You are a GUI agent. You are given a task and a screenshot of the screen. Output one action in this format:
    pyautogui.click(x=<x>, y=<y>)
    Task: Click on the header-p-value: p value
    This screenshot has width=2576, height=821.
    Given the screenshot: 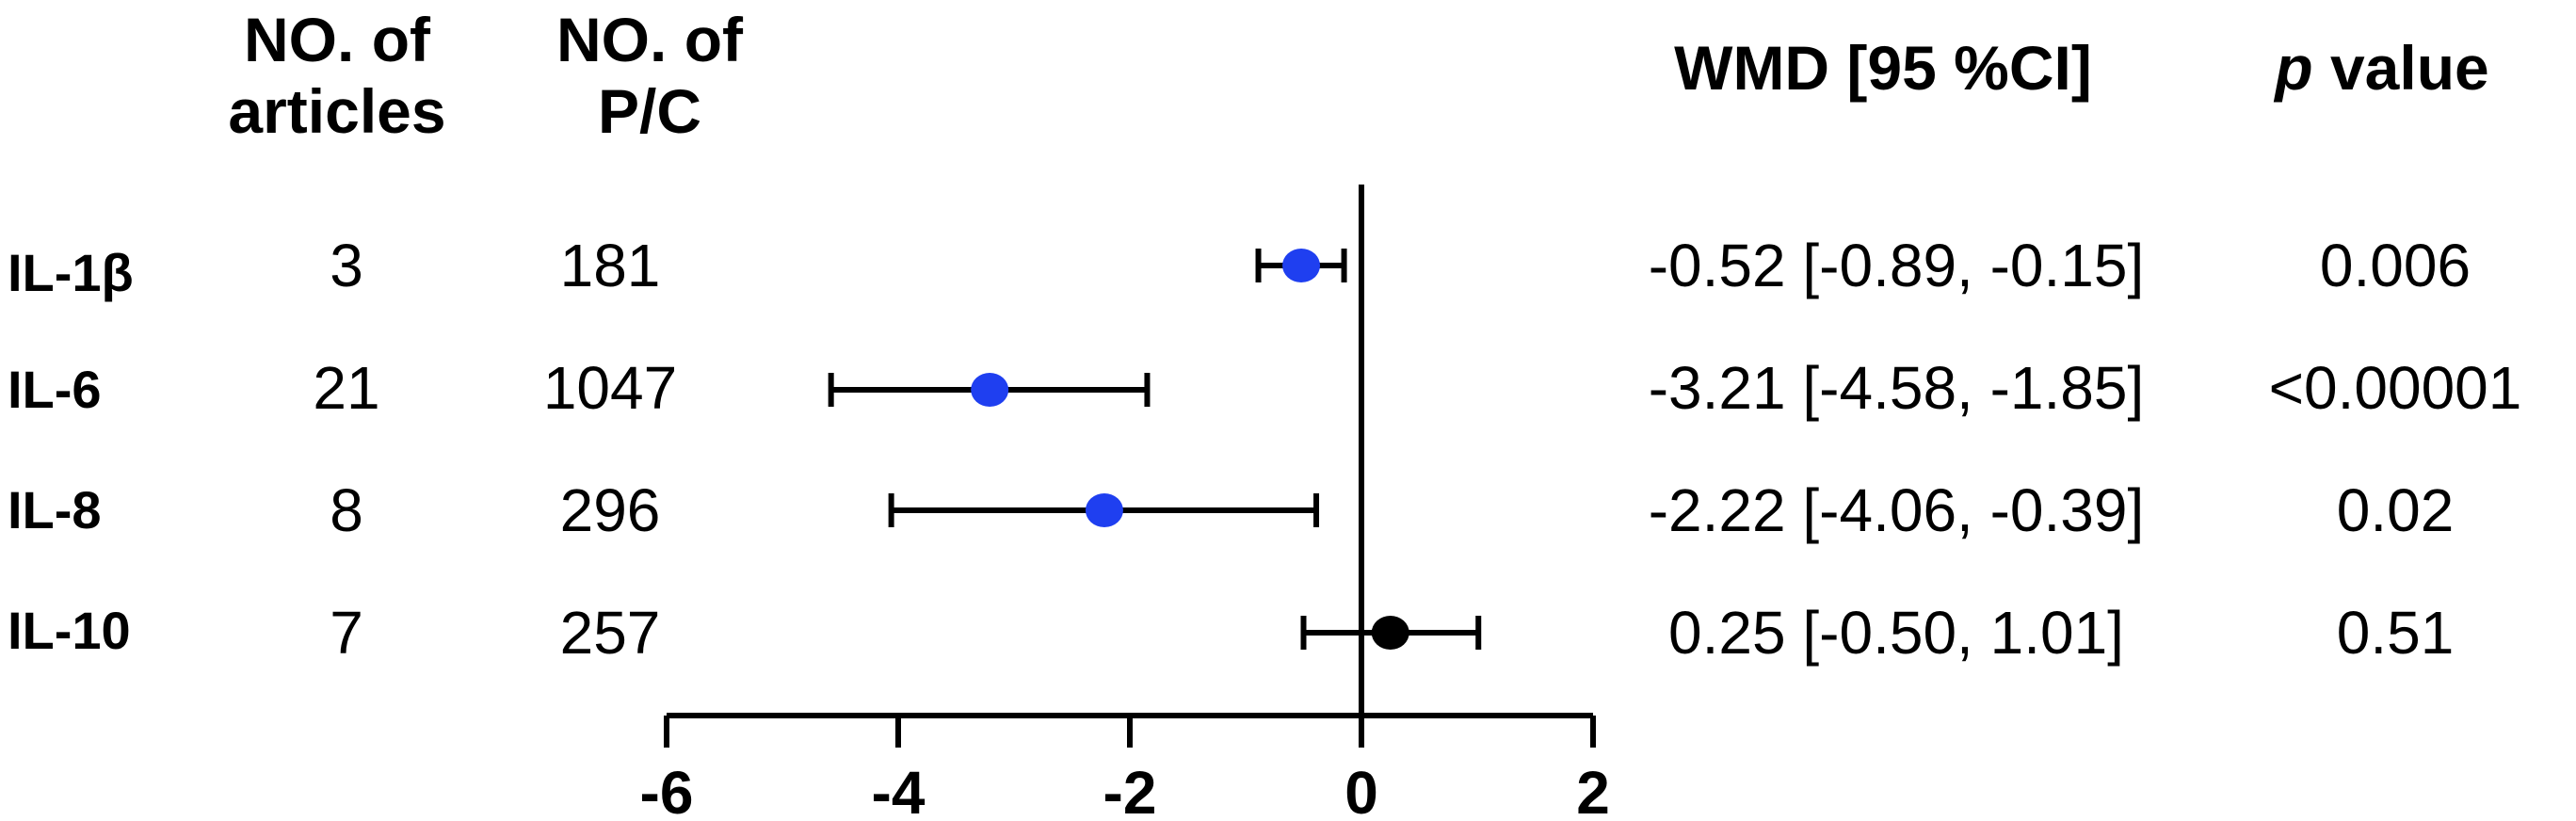 What is the action you would take?
    pyautogui.click(x=2382, y=68)
    